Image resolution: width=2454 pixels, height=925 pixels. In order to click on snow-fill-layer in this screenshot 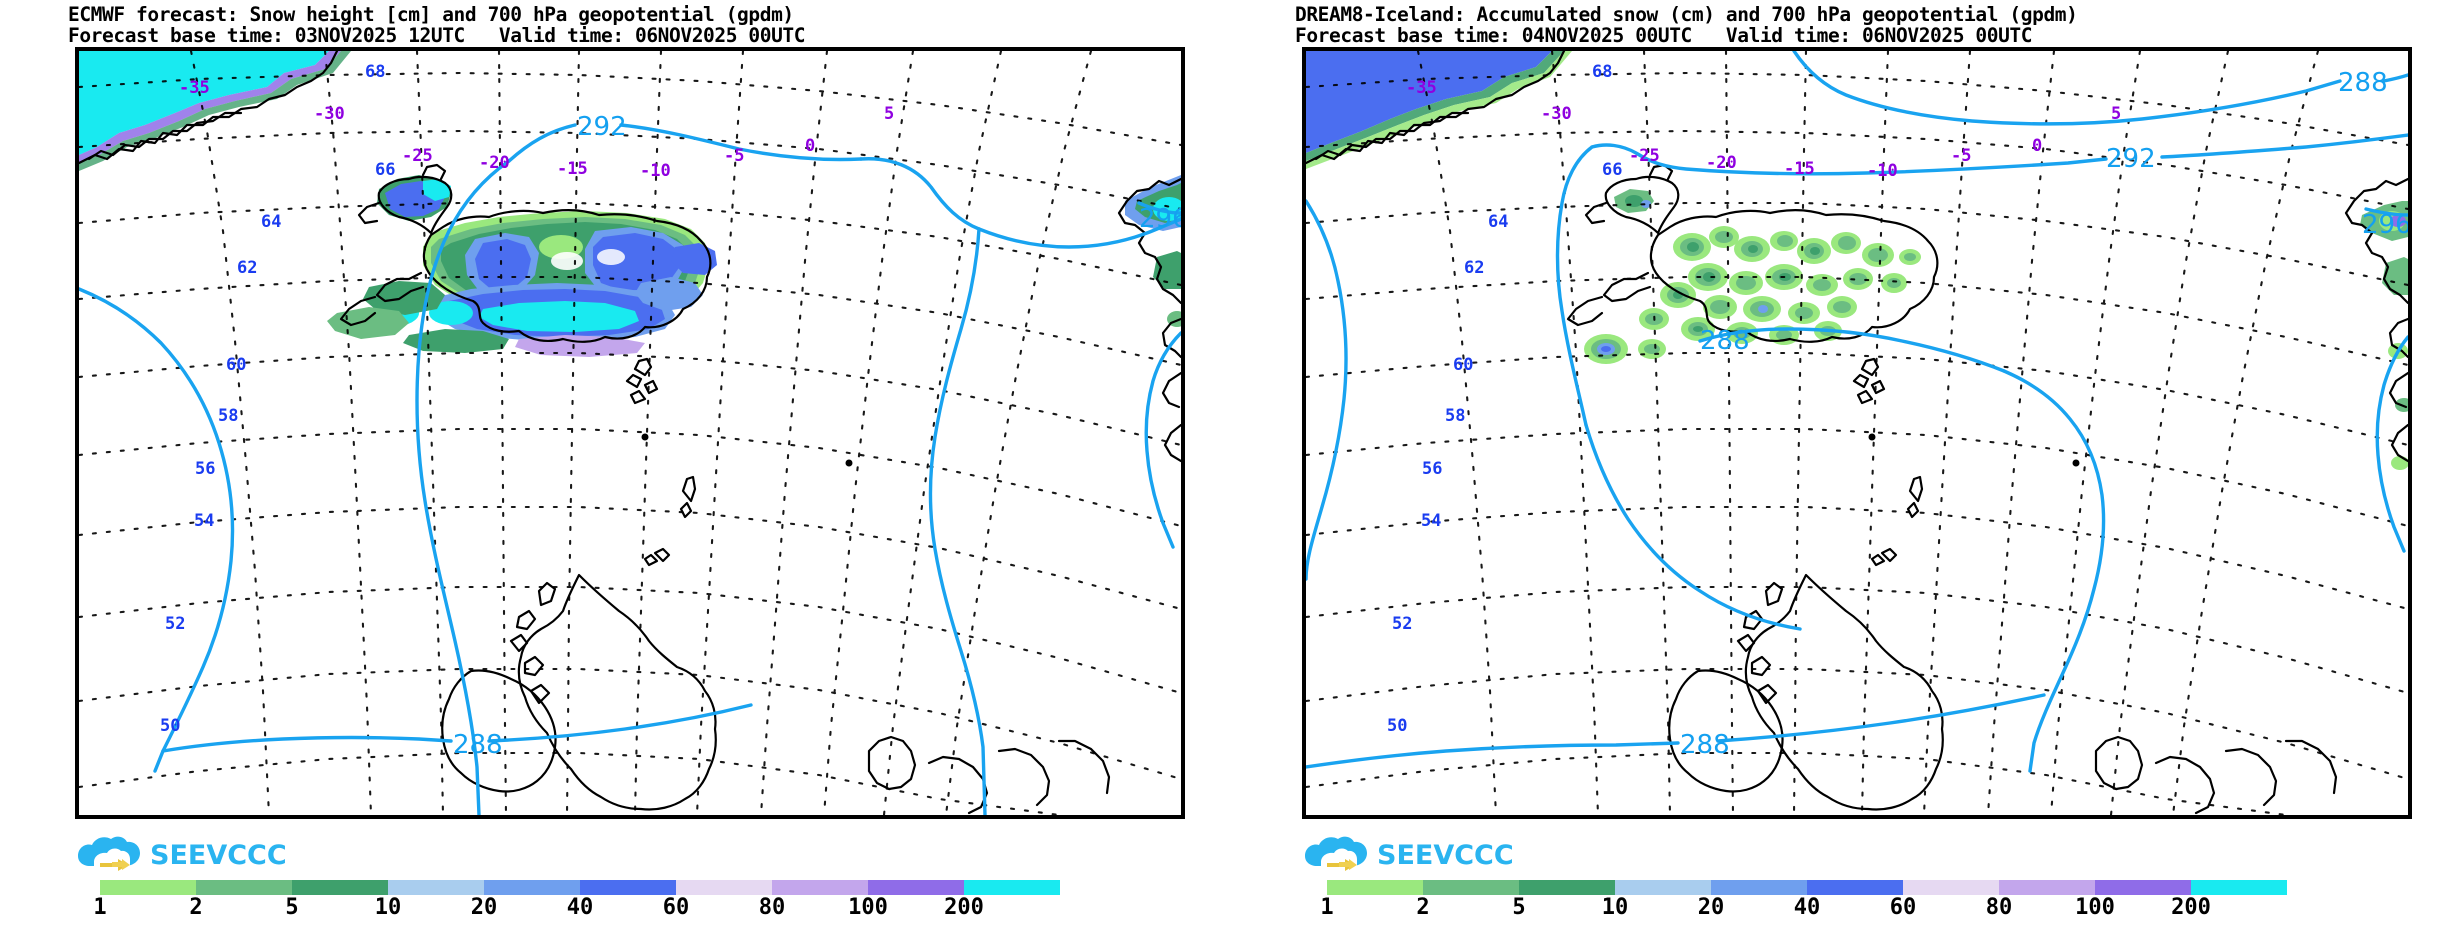, I will do `click(630, 204)`.